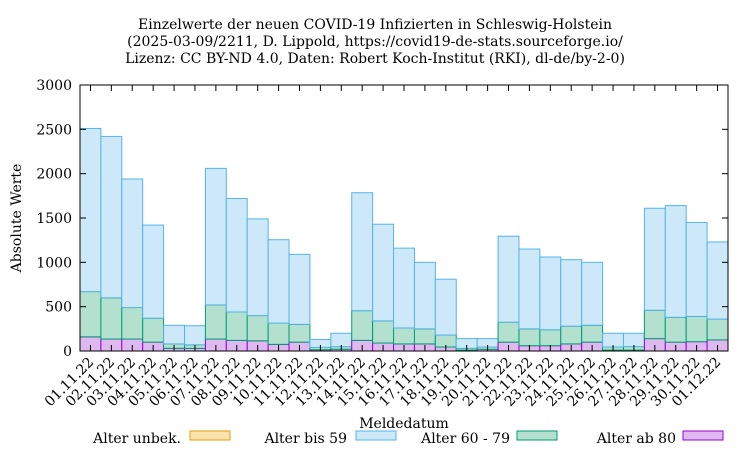  What do you see at coordinates (153, 271) in the screenshot?
I see `bar-04.11.22-s1` at bounding box center [153, 271].